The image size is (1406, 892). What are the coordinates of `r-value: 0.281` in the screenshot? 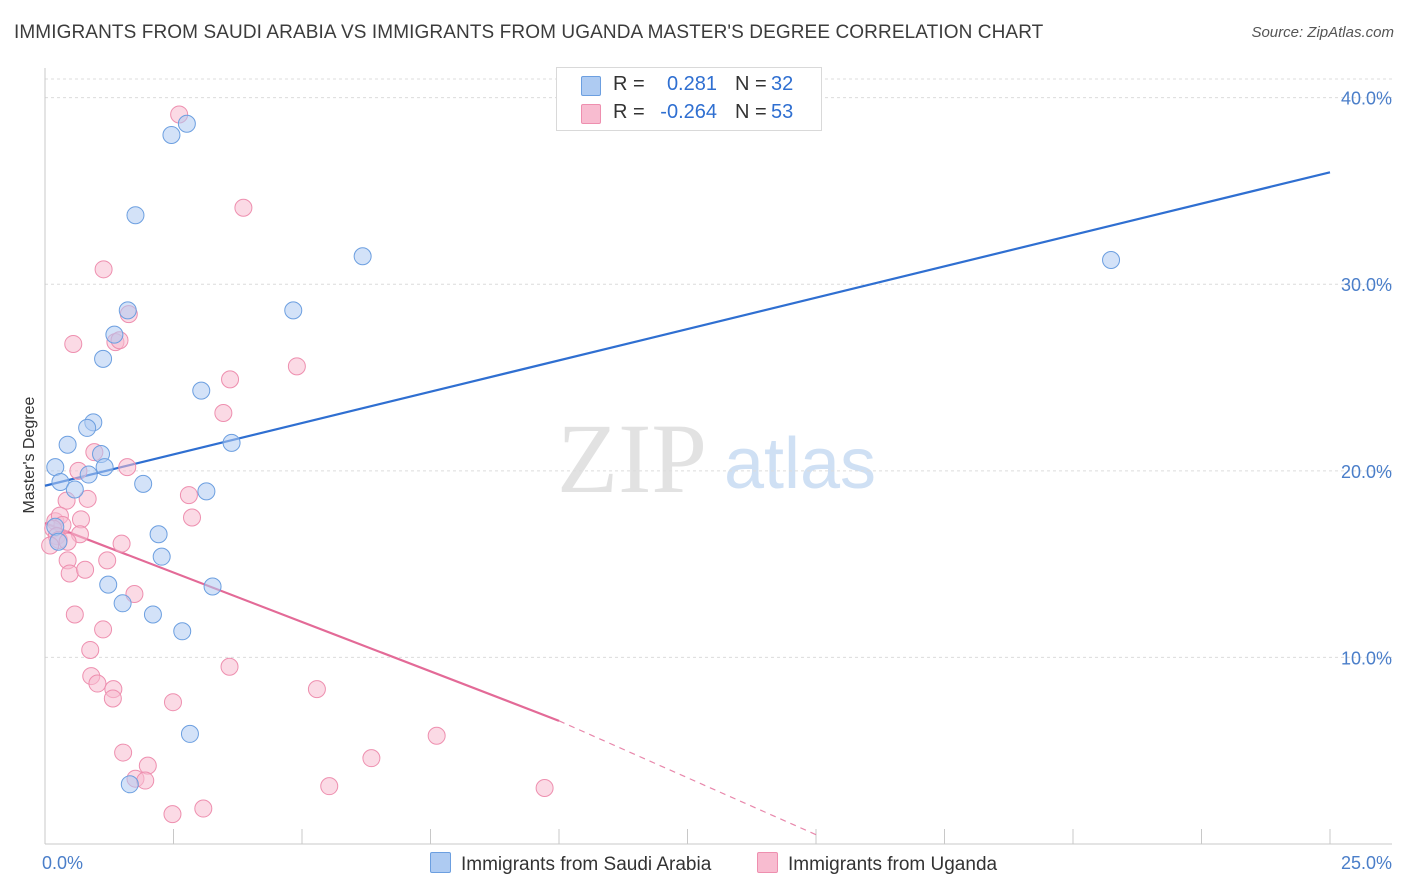 It's located at (691, 84).